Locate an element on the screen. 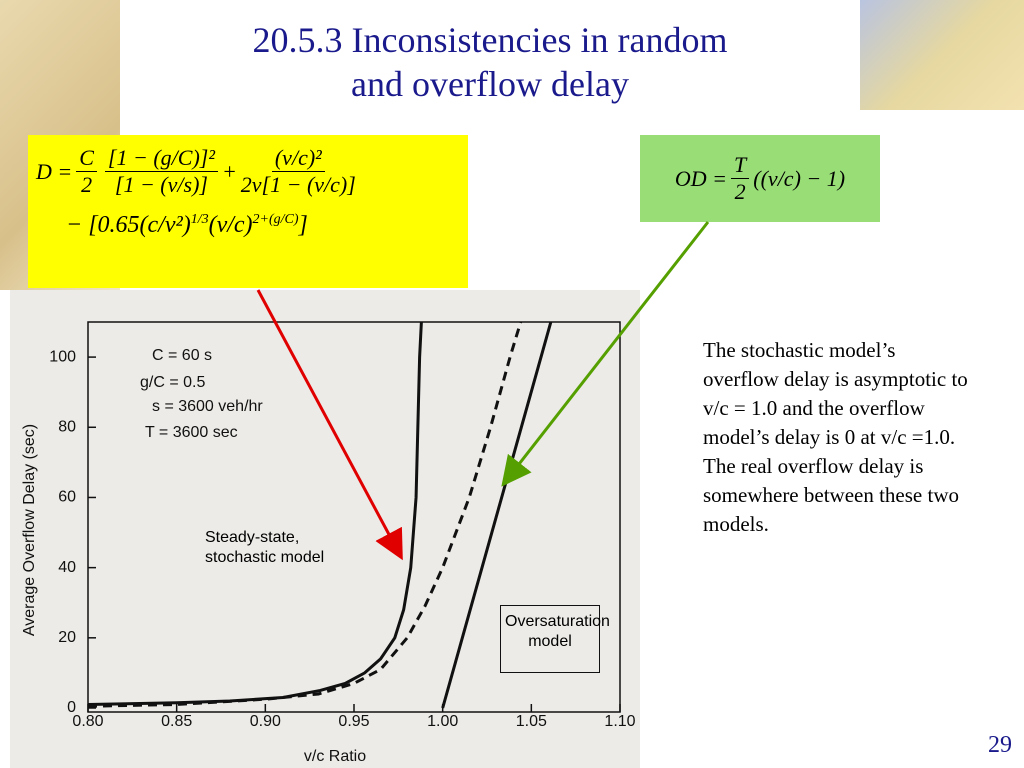  formula-text: [1 − (v/s)] is located at coordinates (161, 184).